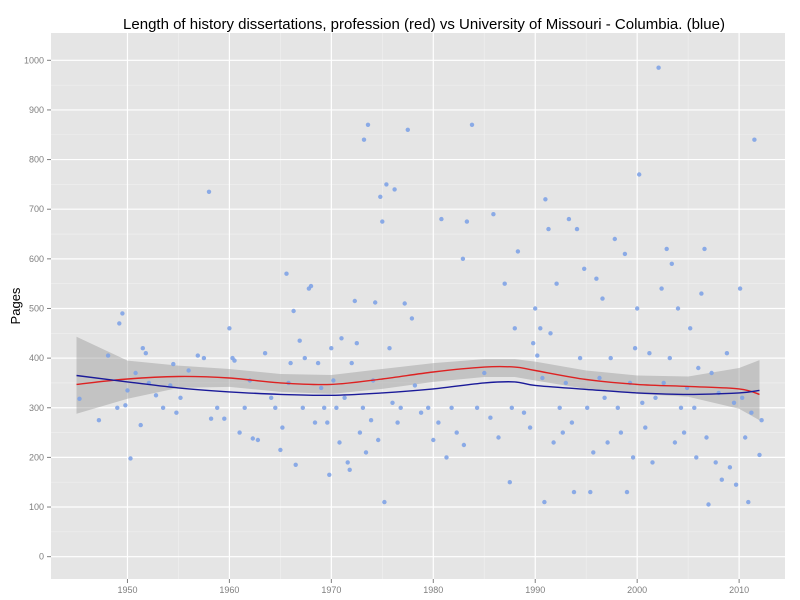  Describe the element at coordinates (433, 590) in the screenshot. I see `x-tick-label: 1980` at that location.